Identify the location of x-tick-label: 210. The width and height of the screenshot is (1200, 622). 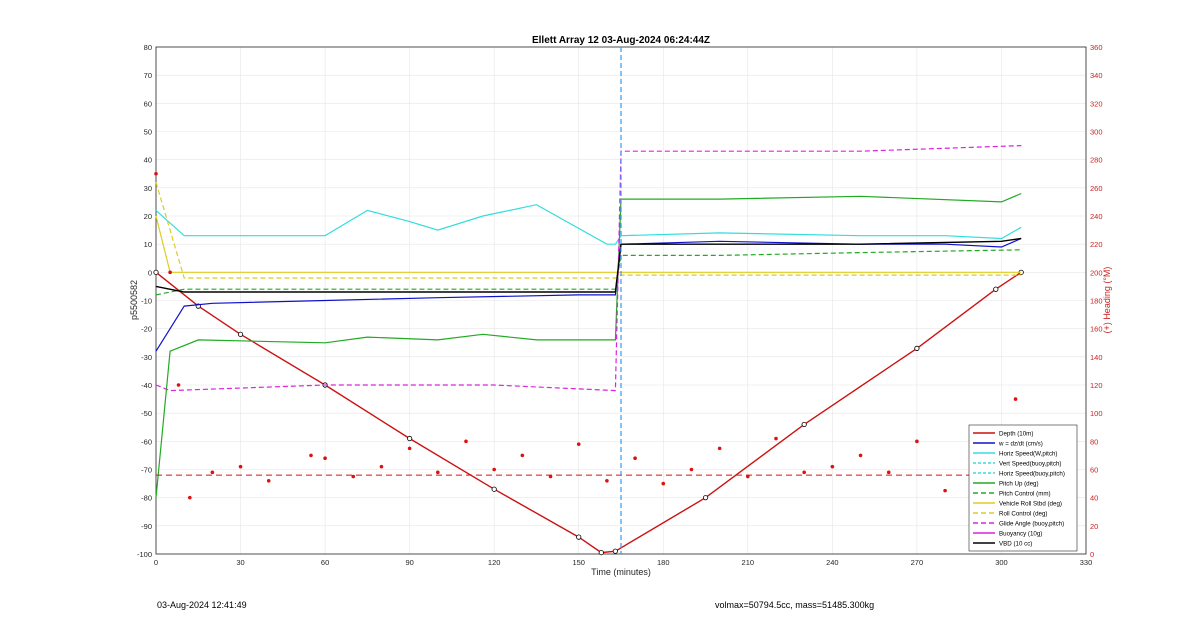
(748, 562).